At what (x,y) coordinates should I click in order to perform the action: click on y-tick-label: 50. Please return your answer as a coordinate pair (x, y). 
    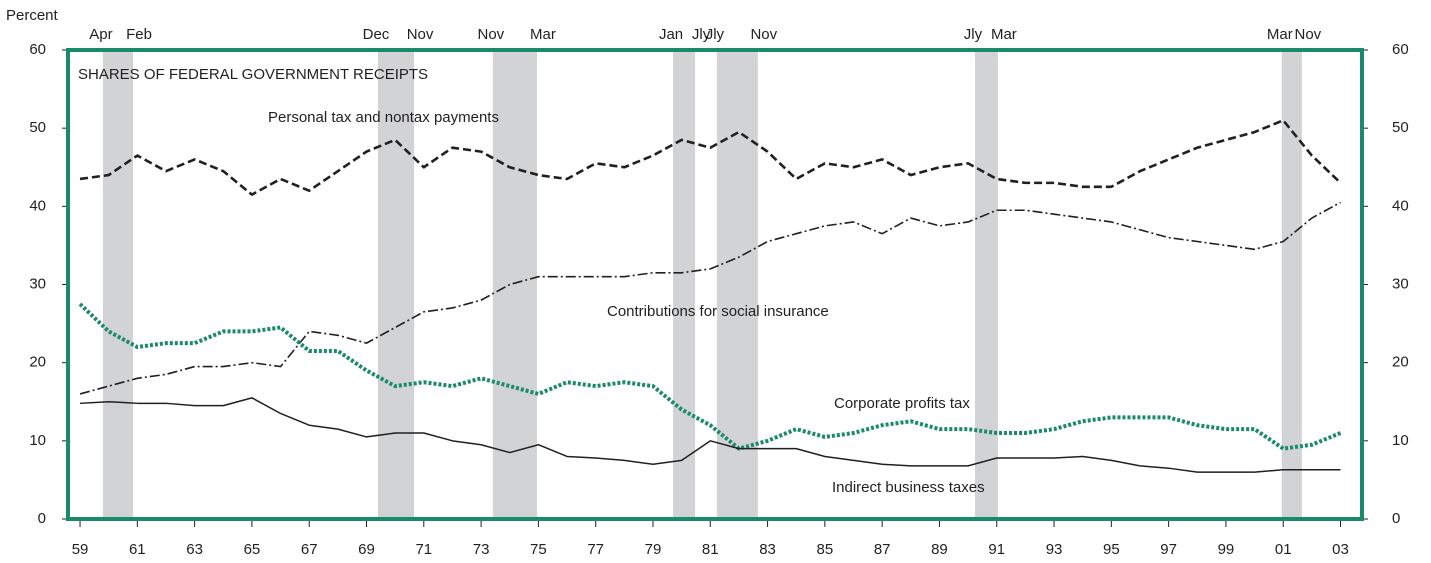
    Looking at the image, I should click on (37, 127).